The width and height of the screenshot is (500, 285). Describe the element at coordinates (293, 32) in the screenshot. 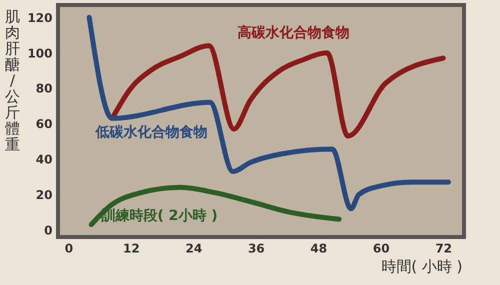

I see `series-label: 高碳水化合物食物` at that location.